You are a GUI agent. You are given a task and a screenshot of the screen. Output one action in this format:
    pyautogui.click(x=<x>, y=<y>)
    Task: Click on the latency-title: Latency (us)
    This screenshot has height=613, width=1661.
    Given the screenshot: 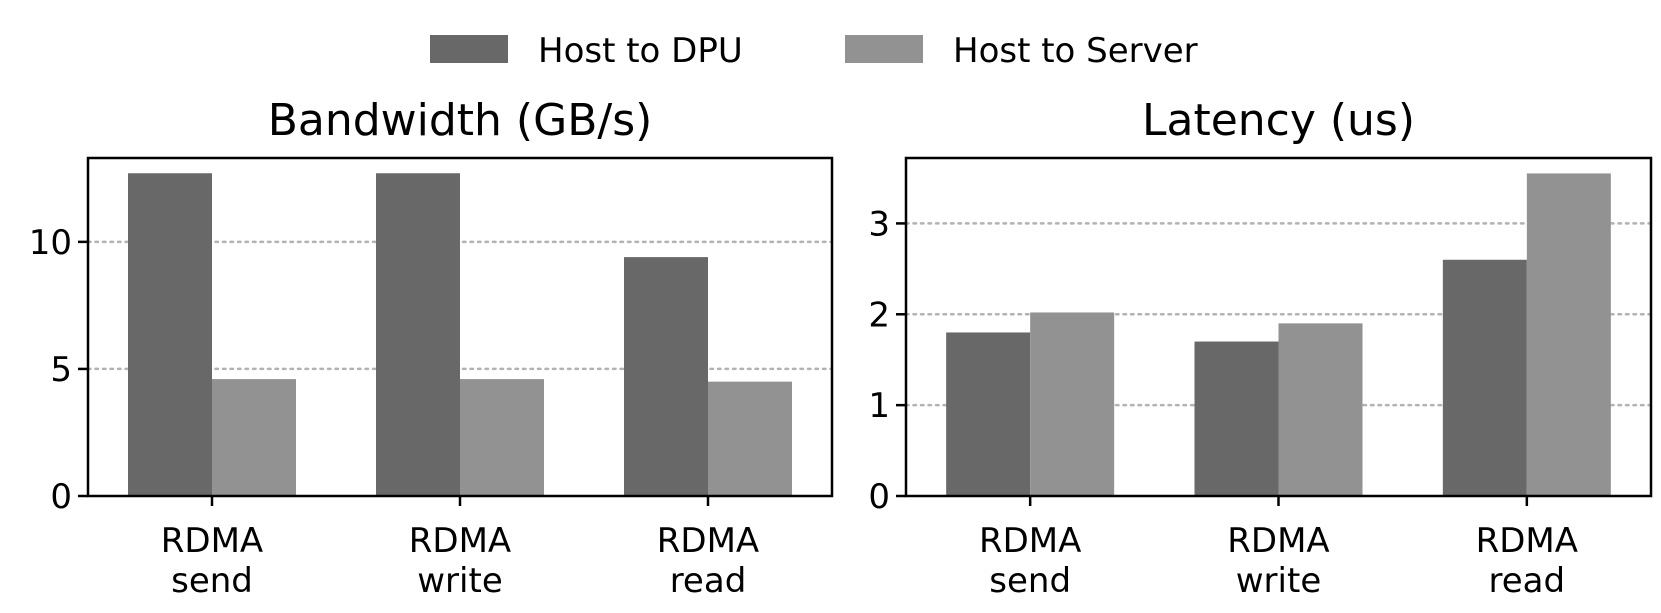 What is the action you would take?
    pyautogui.click(x=1278, y=120)
    